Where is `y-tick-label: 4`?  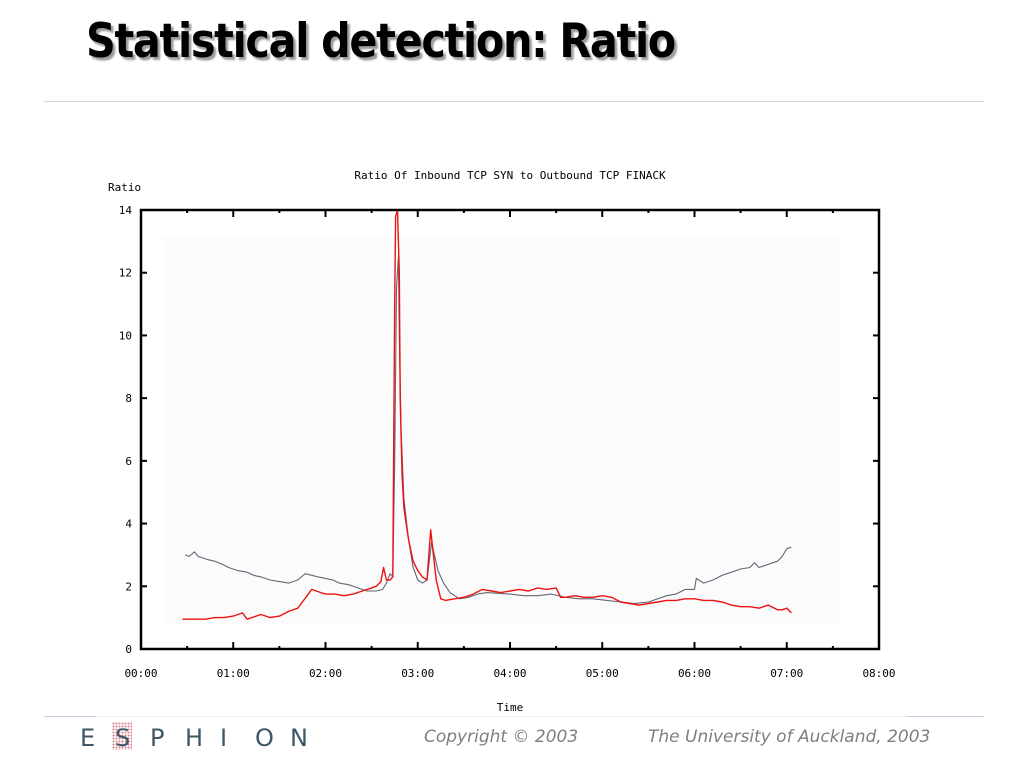 y-tick-label: 4 is located at coordinates (128, 524).